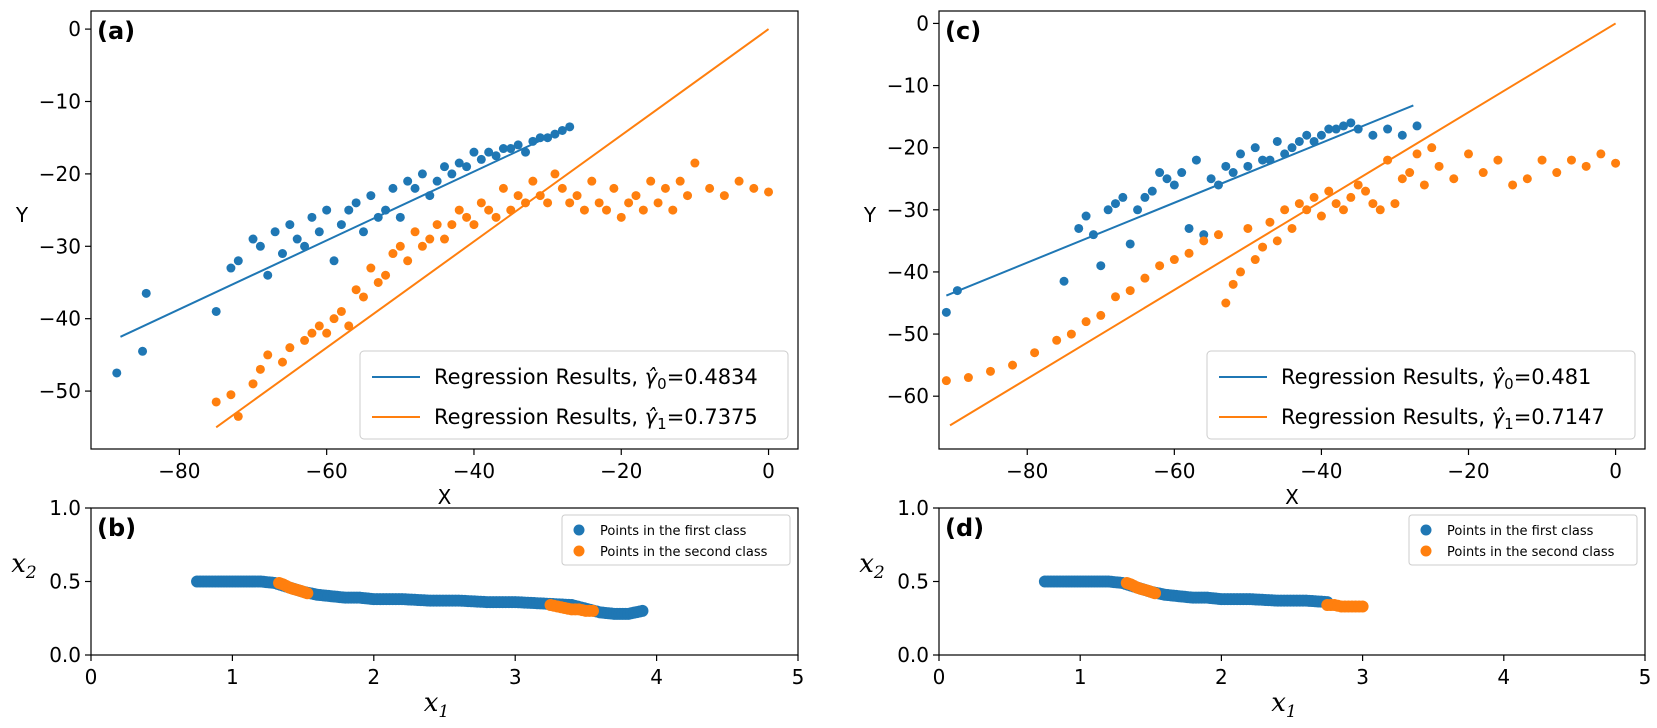 The image size is (1657, 728). I want to click on x-tick-label: 2, so click(373, 677).